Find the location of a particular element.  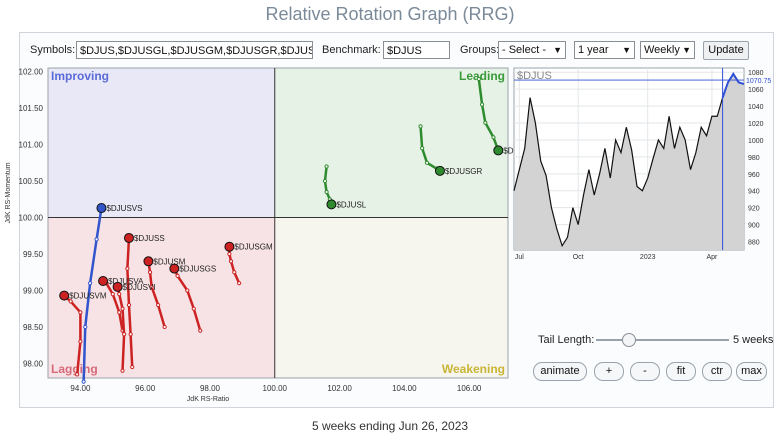

mini-area-fill is located at coordinates (629, 161).